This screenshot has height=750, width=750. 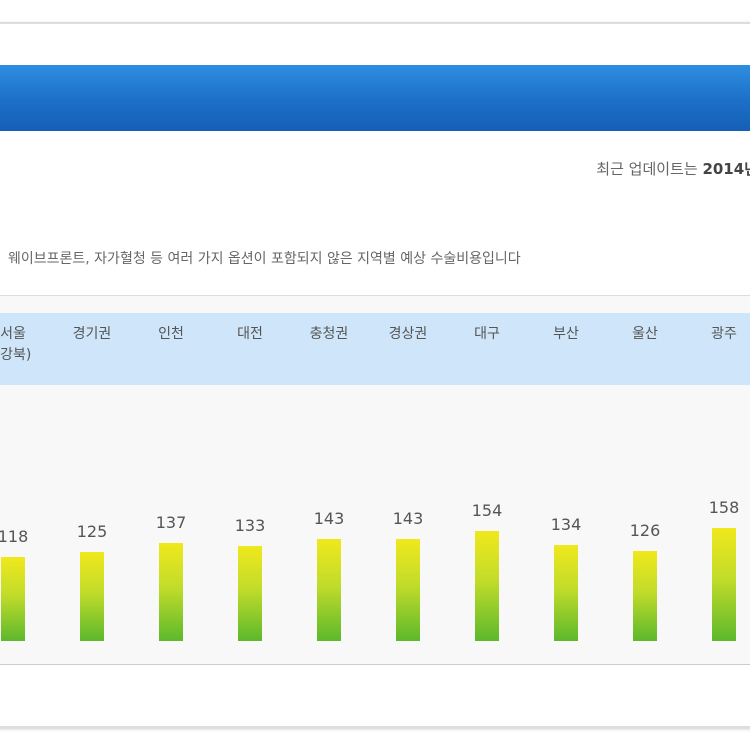 What do you see at coordinates (14, 536) in the screenshot?
I see `value-label: 118` at bounding box center [14, 536].